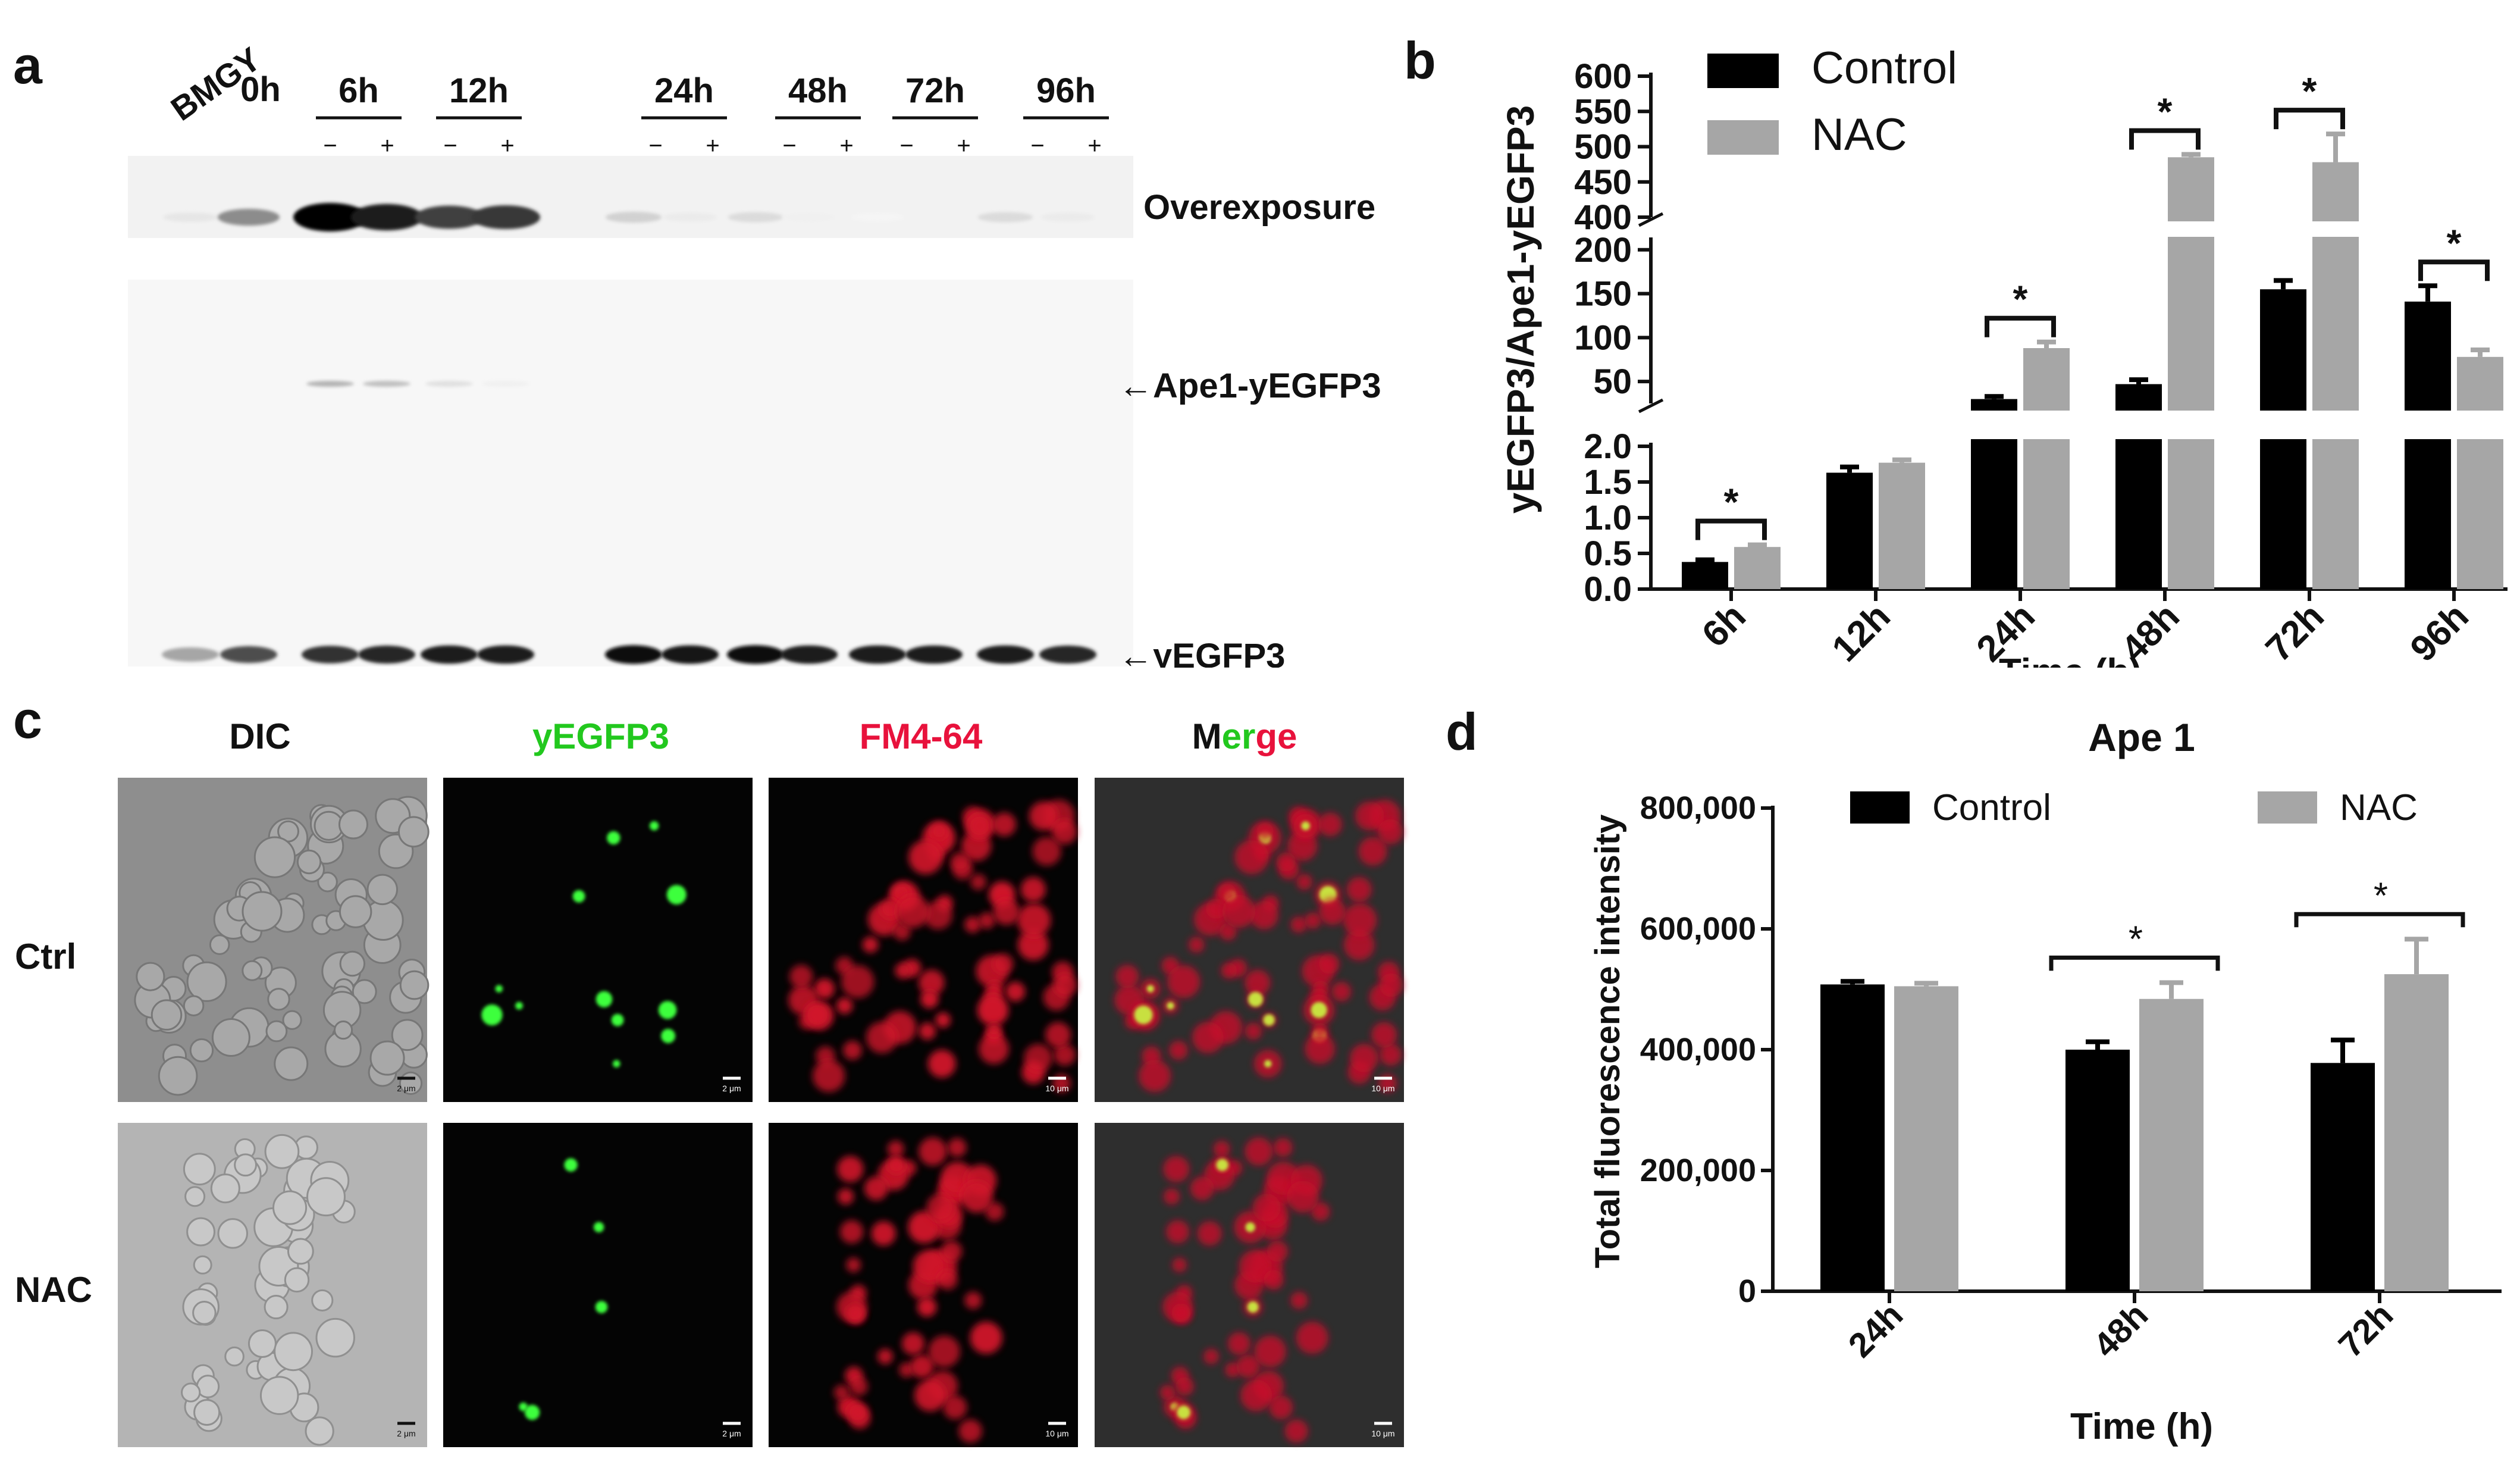 This screenshot has height=1465, width=2520. I want to click on chart-b-y-tick-label: 0.5, so click(1608, 553).